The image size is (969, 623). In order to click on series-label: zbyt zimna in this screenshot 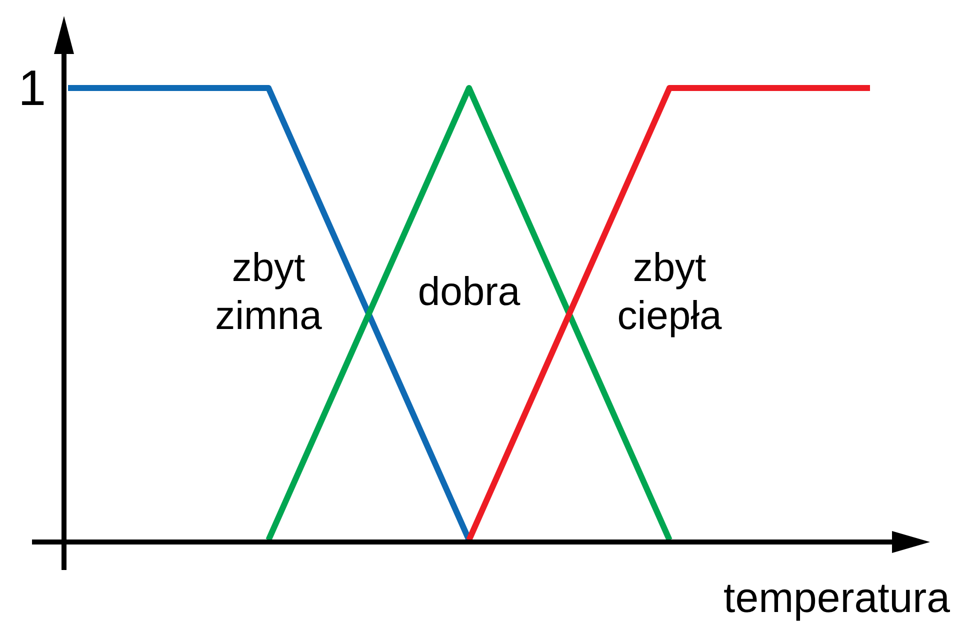, I will do `click(269, 292)`.